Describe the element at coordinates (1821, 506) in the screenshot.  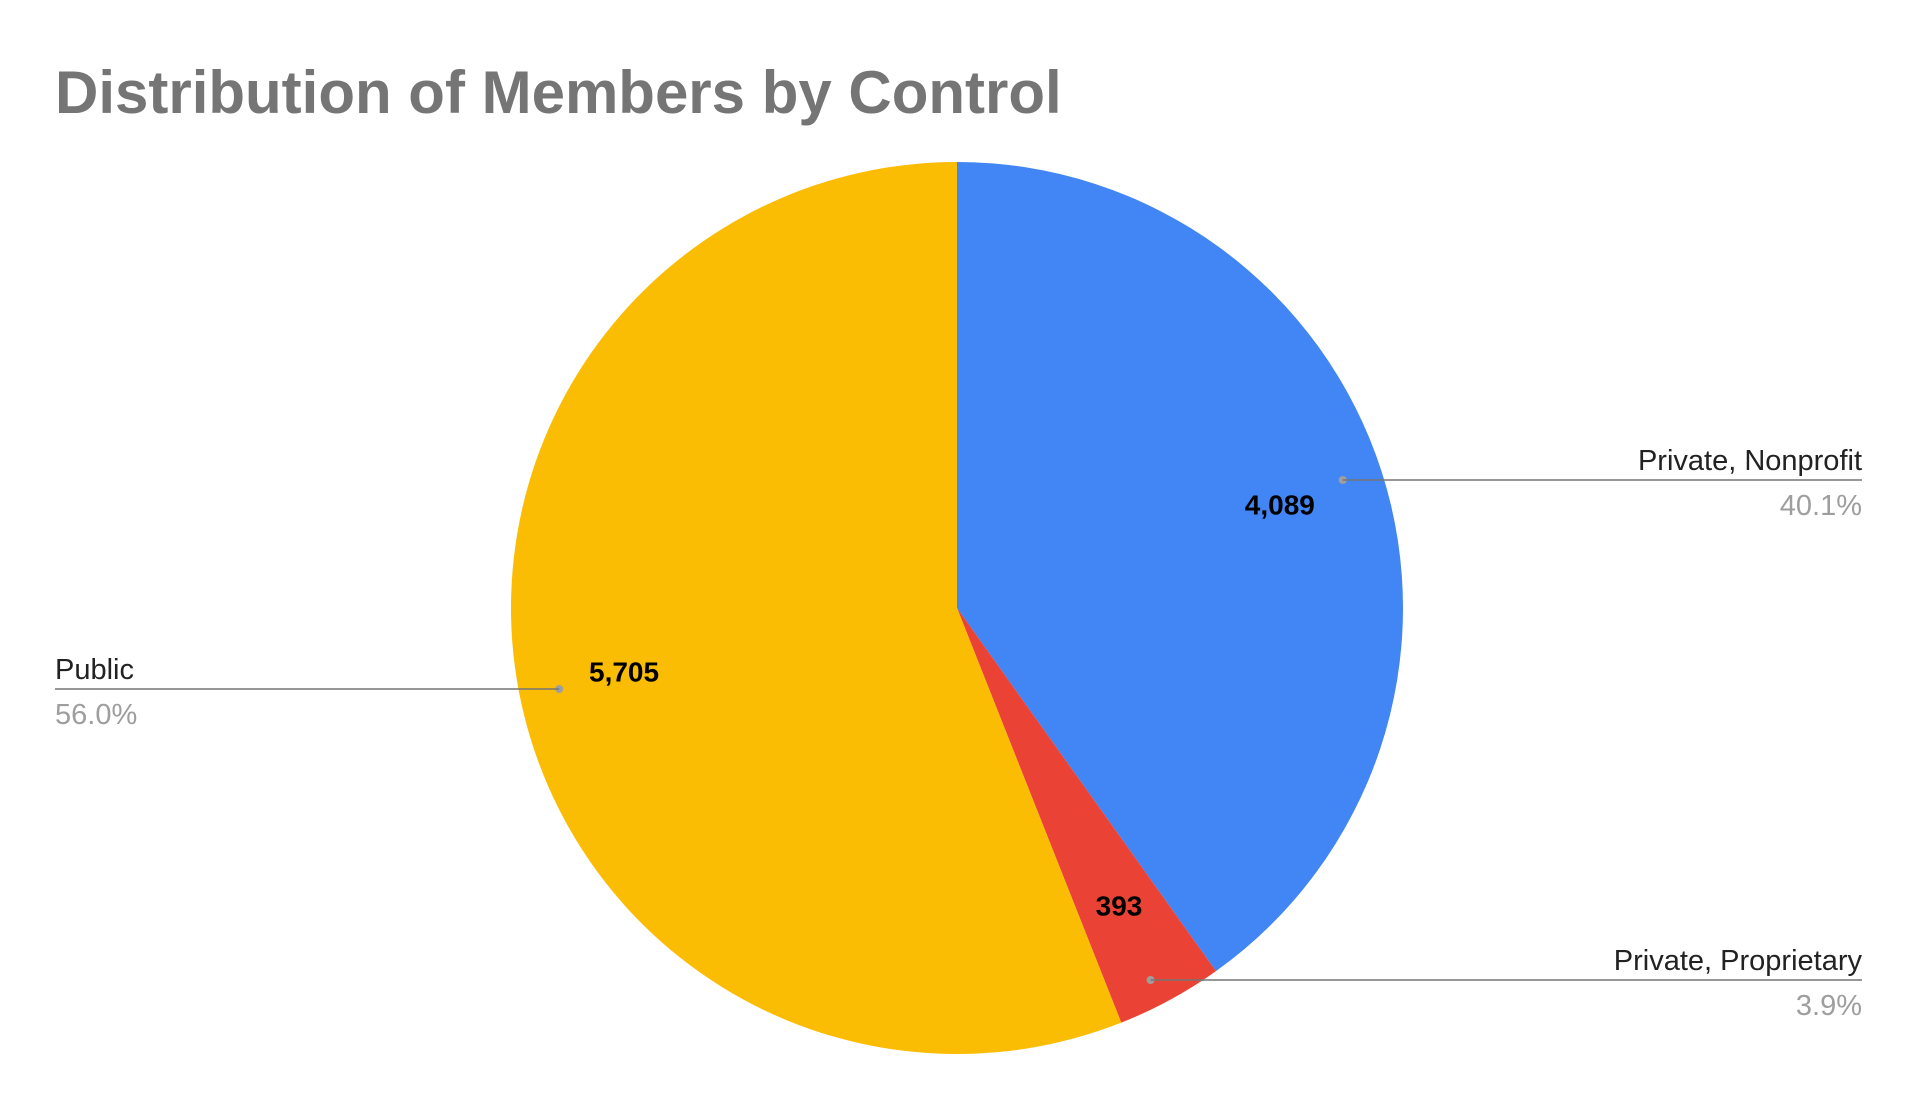
I see `callout-percent-private-nonprofit: 40.1%` at that location.